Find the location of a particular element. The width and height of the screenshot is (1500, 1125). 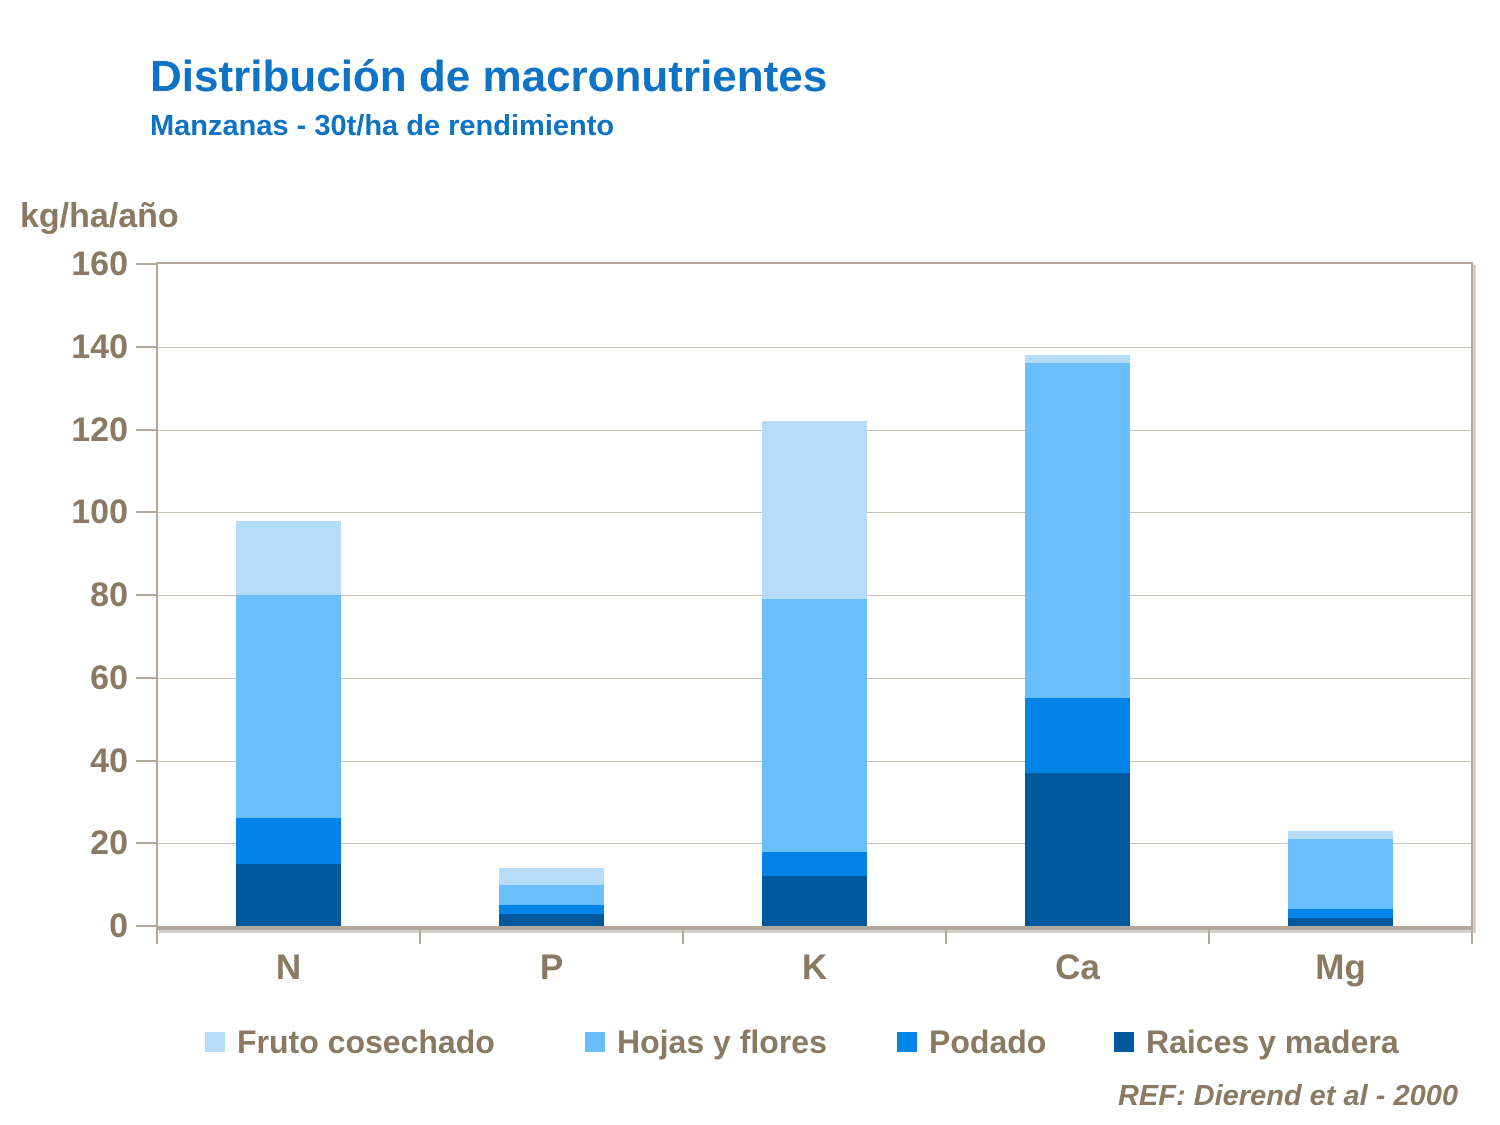

bar-ca-segment-hojas-y-flores is located at coordinates (1077, 531).